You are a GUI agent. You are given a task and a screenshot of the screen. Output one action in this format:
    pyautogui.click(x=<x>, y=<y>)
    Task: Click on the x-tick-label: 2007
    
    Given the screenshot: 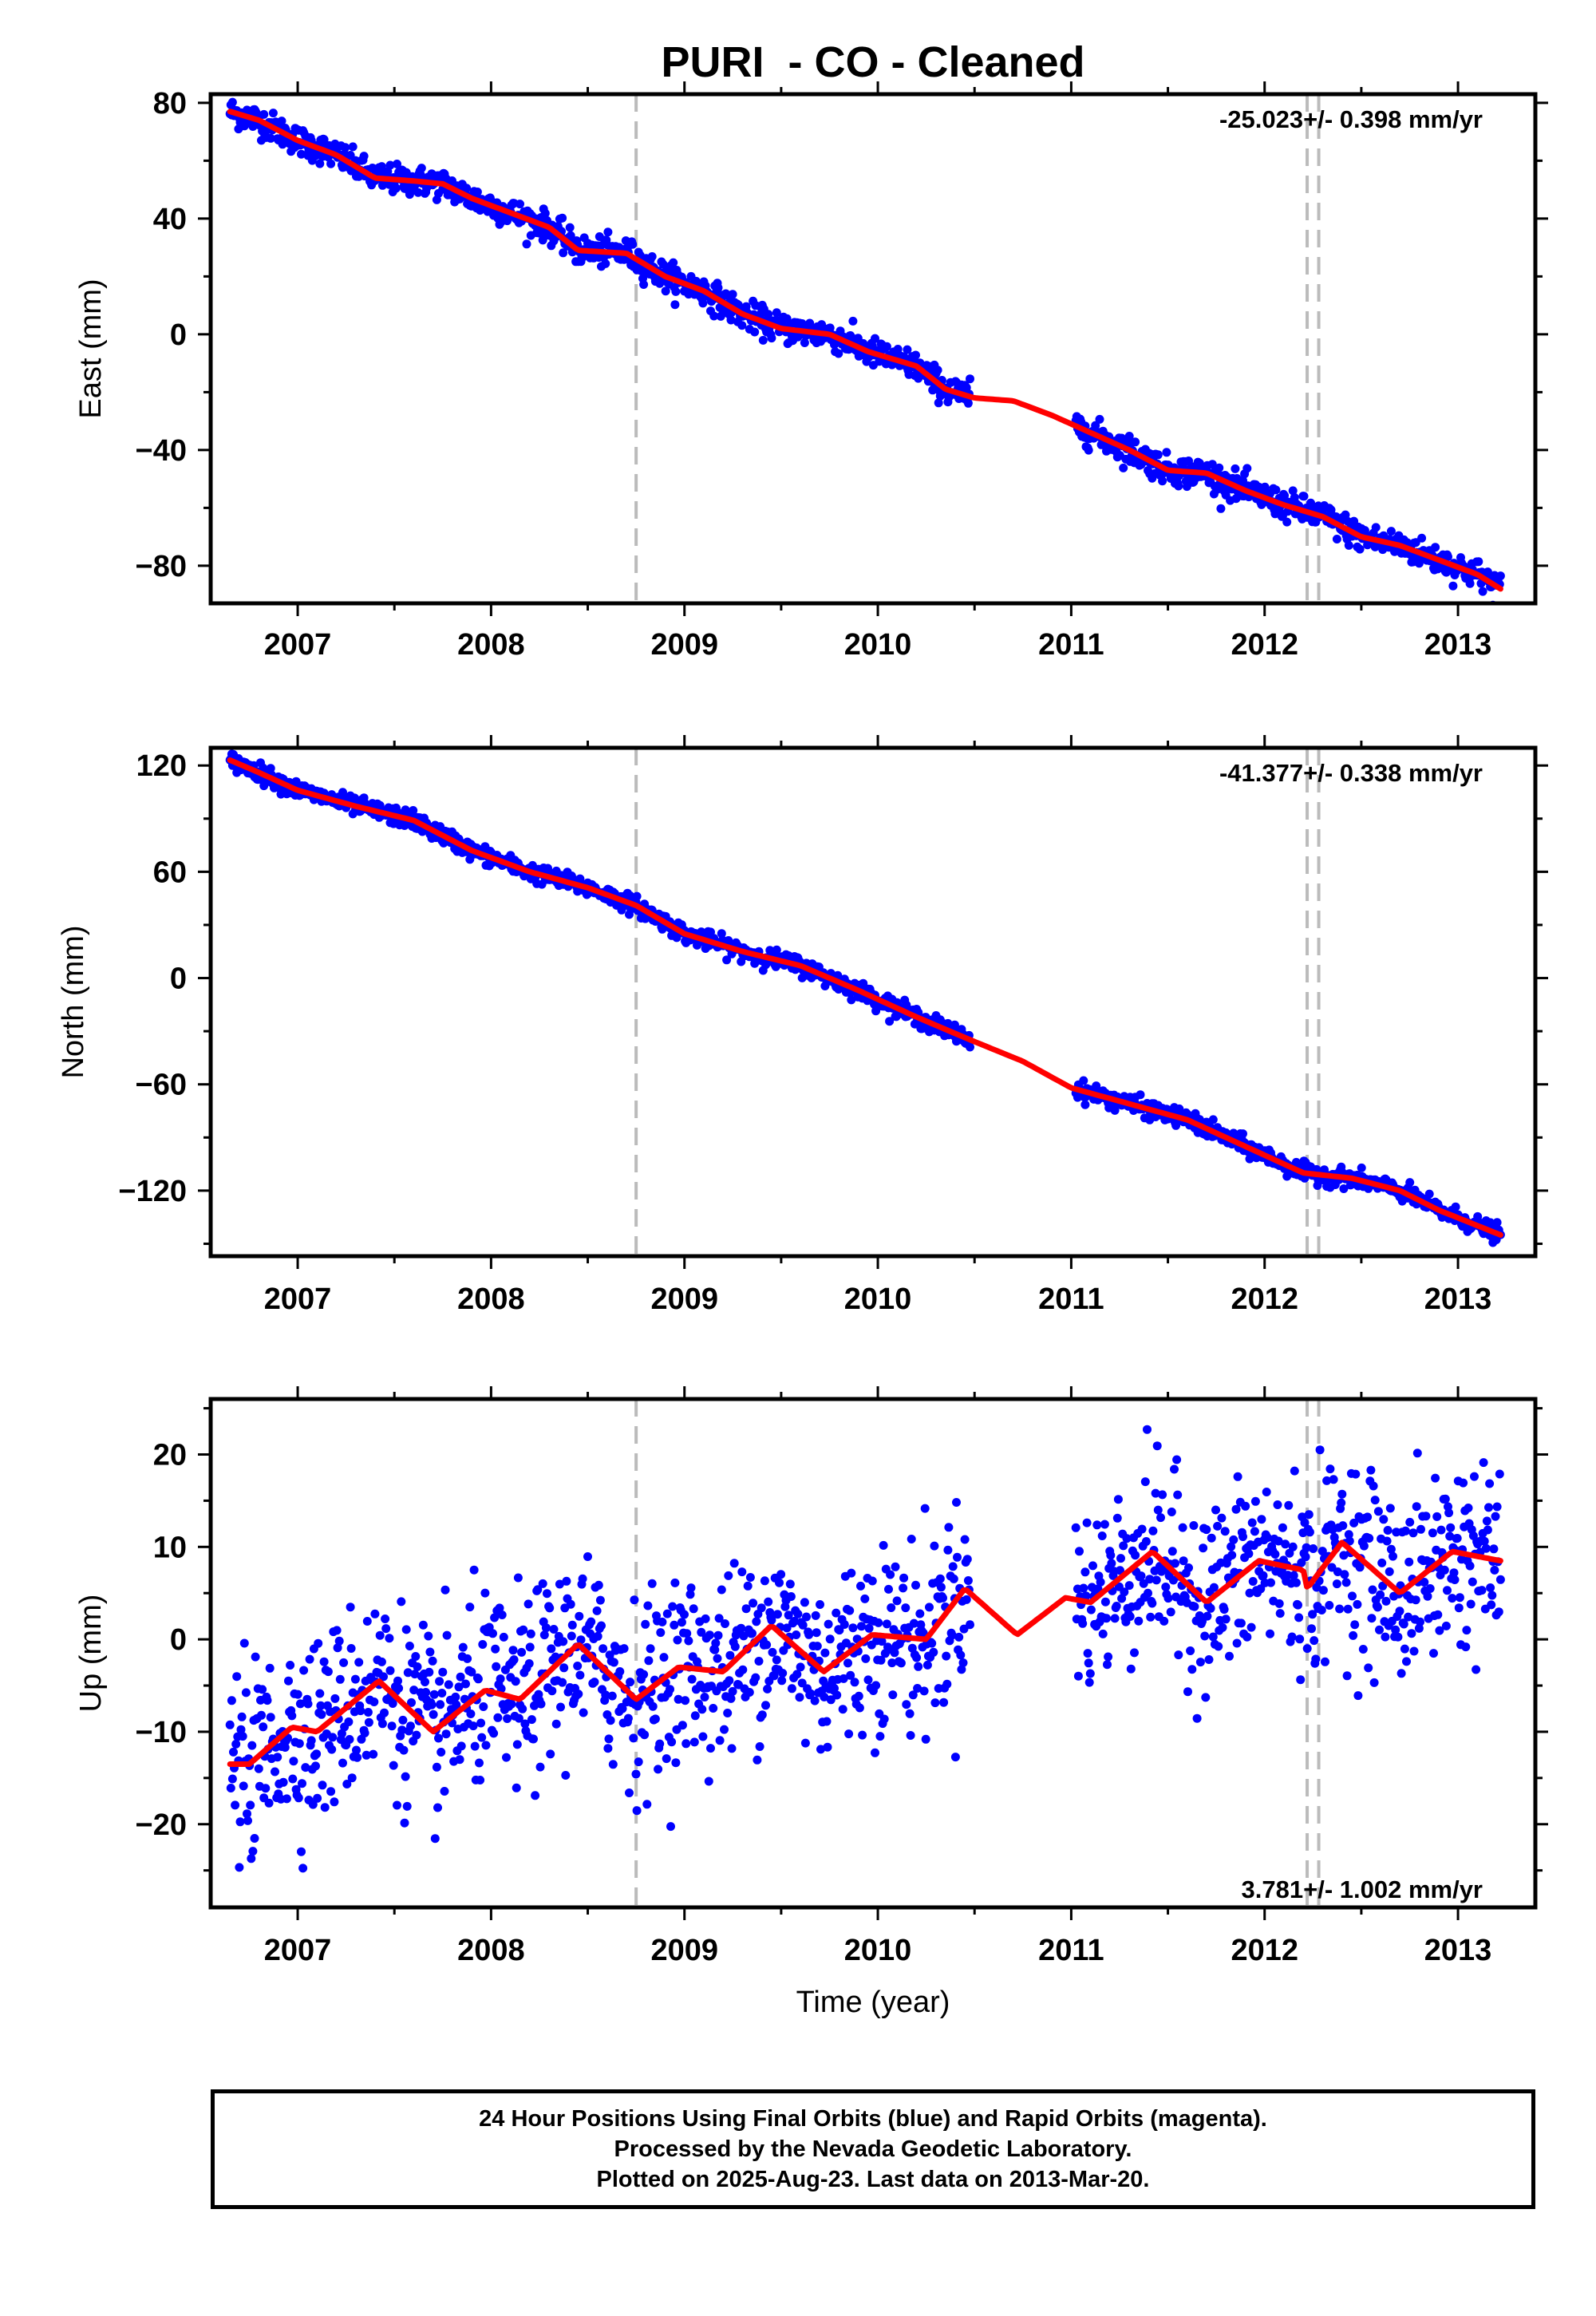 What is the action you would take?
    pyautogui.click(x=298, y=645)
    